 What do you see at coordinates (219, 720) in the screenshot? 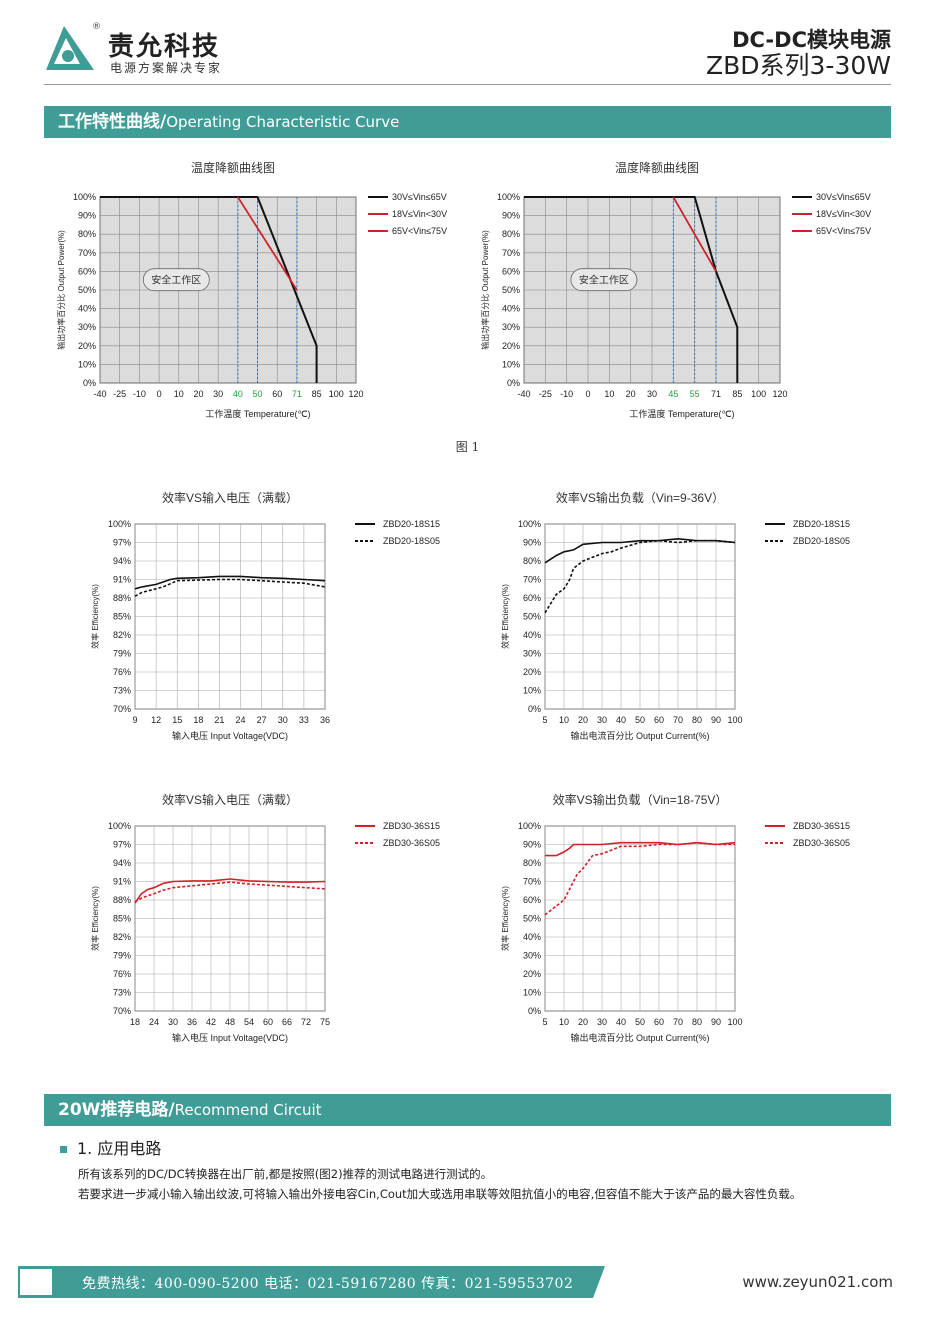
I see `x-tick-label: 21` at bounding box center [219, 720].